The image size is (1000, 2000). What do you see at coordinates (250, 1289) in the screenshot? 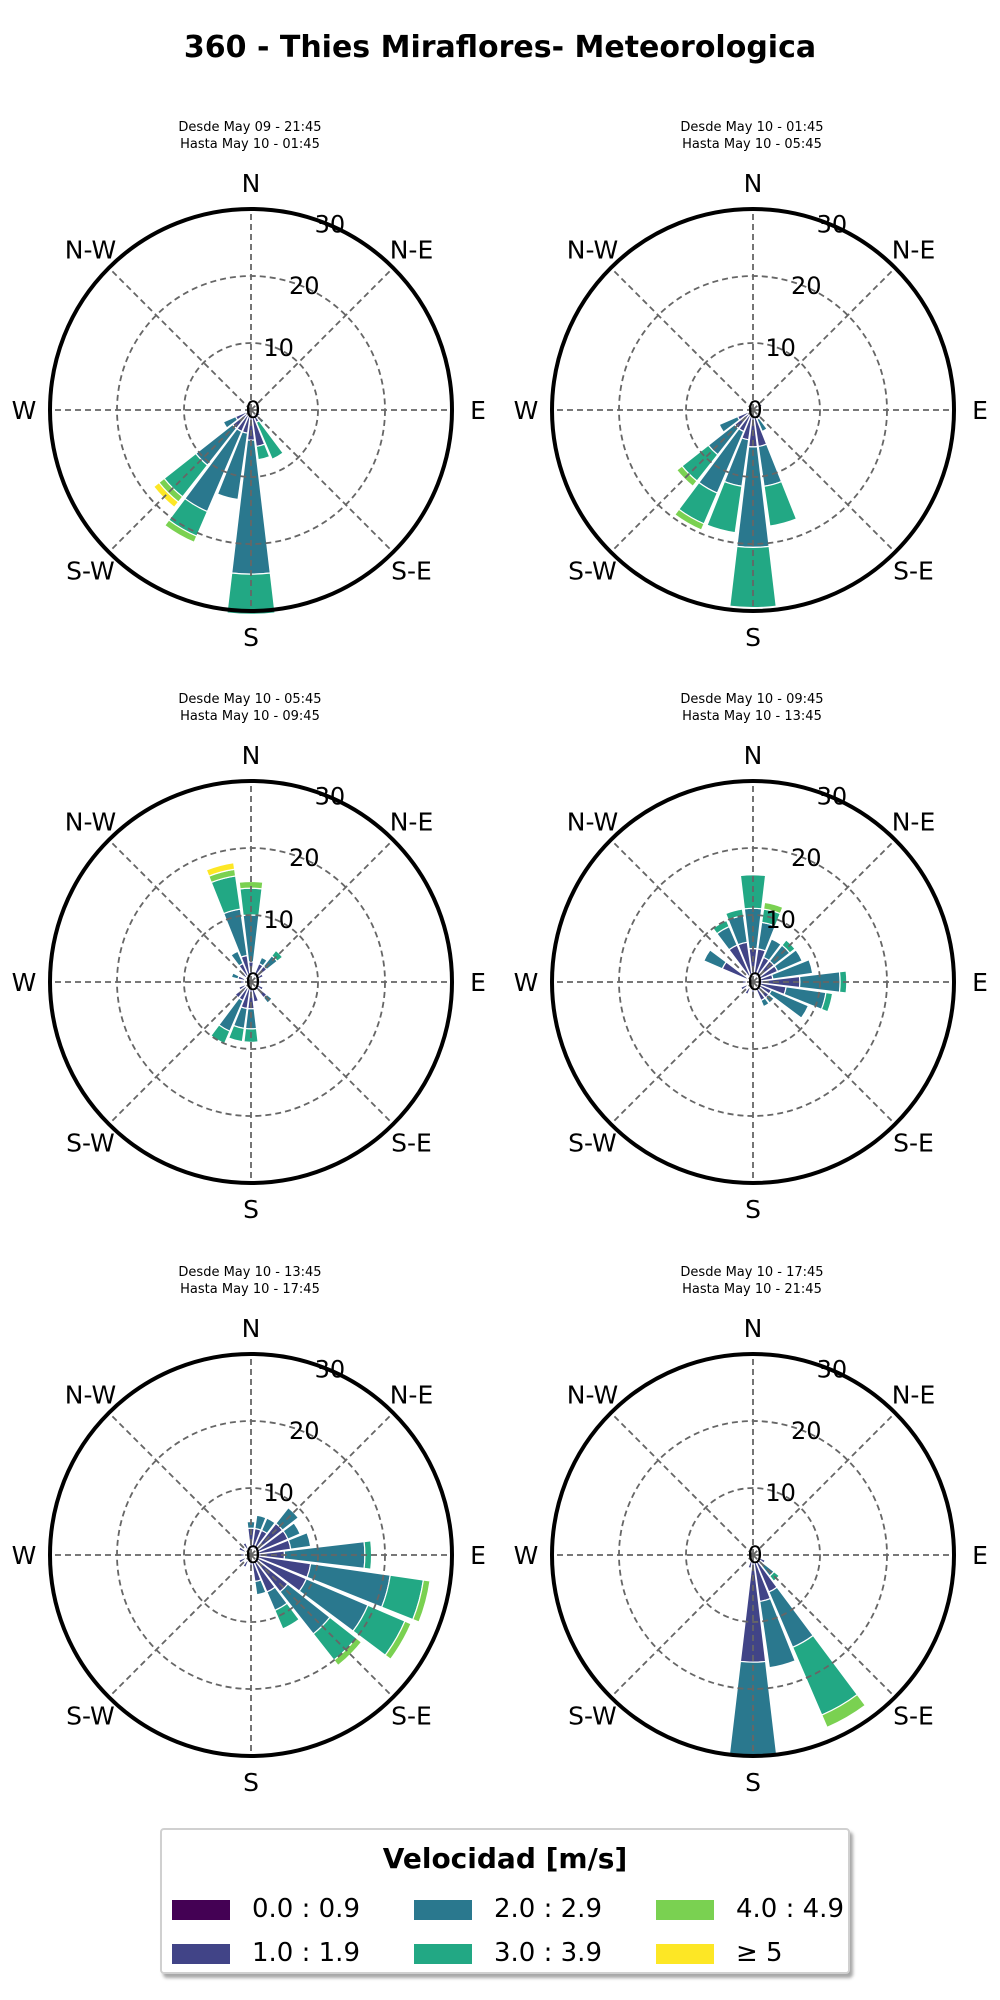
I see `period-to: Hasta May 10 - 17:45` at bounding box center [250, 1289].